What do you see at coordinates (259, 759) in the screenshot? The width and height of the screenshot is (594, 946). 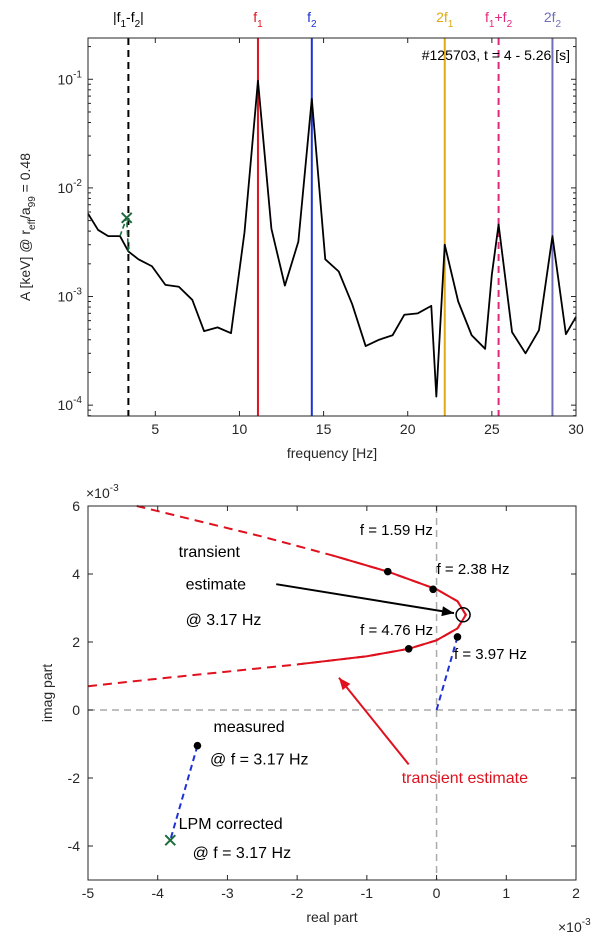 I see `measured-label-1: @ f = 3.17 Hz` at bounding box center [259, 759].